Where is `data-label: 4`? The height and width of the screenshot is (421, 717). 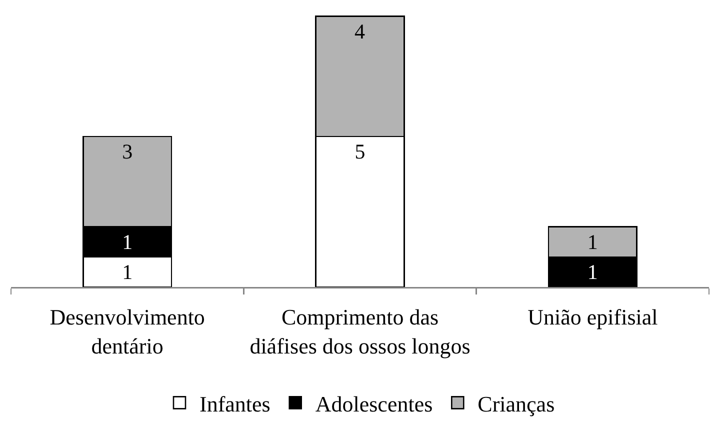
data-label: 4 is located at coordinates (360, 31).